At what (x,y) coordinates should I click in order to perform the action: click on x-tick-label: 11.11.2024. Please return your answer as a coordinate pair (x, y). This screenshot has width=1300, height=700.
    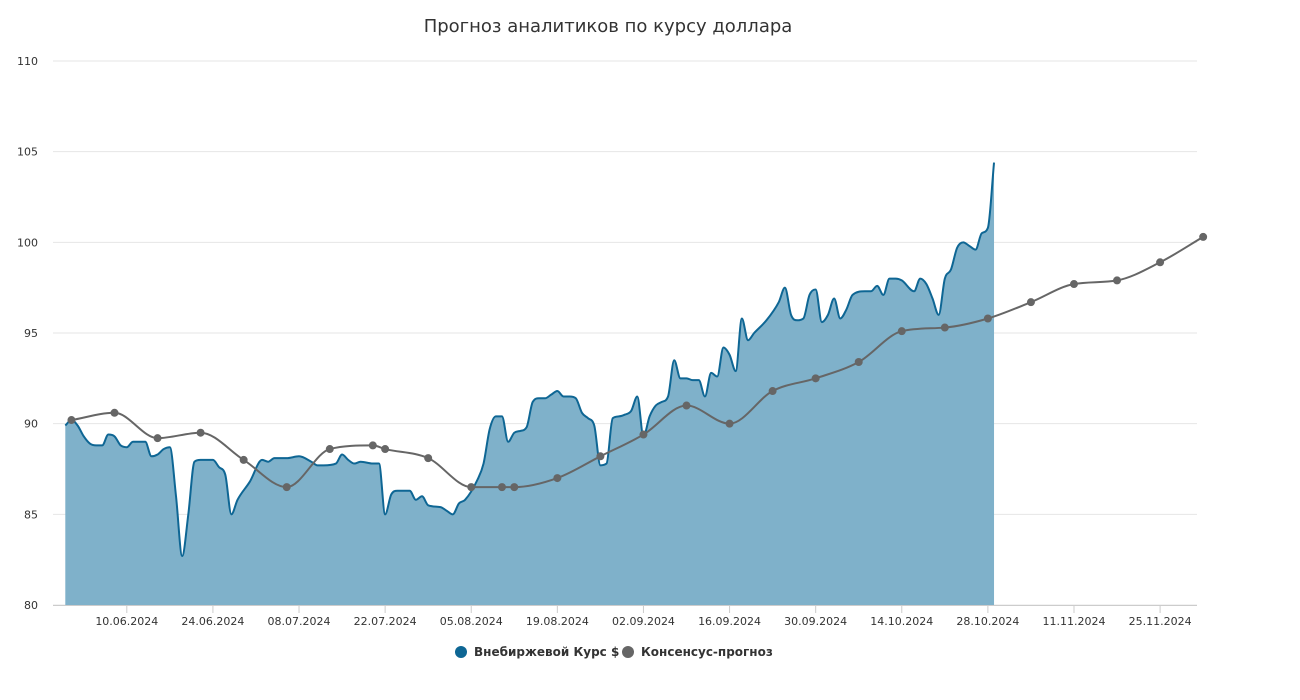
    Looking at the image, I should click on (1073, 621).